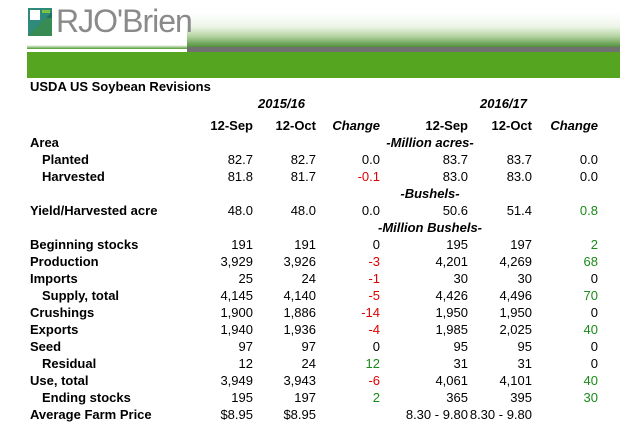  I want to click on year-header-2015-16: 2015/16, so click(281, 103).